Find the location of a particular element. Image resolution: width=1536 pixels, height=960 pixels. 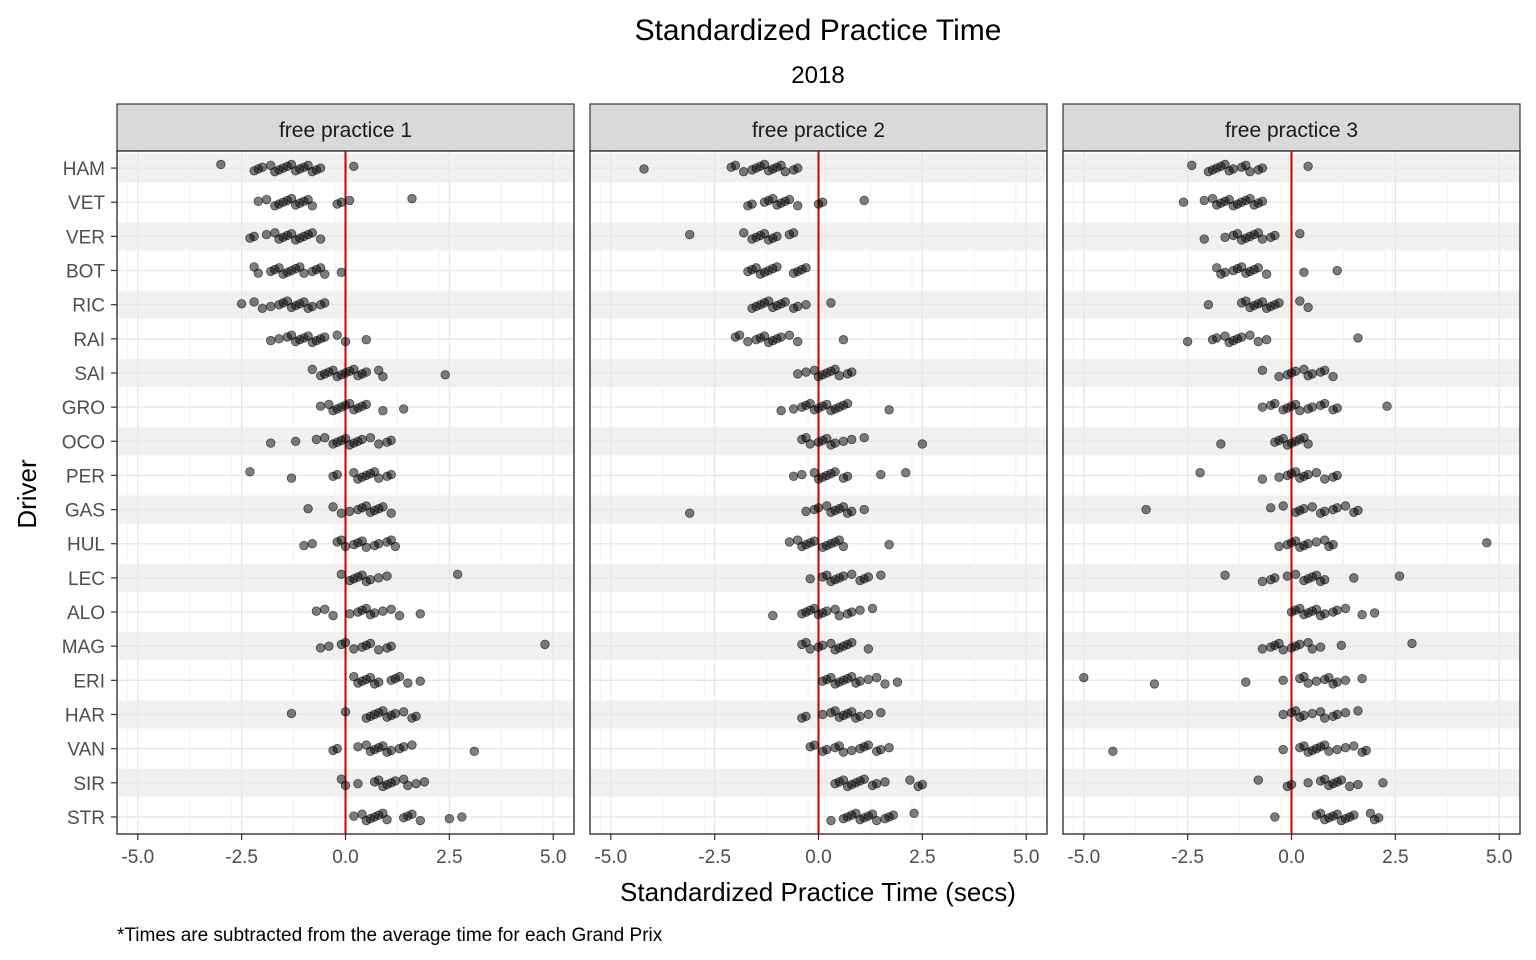

x-tick-label: 5.0 is located at coordinates (1026, 857).